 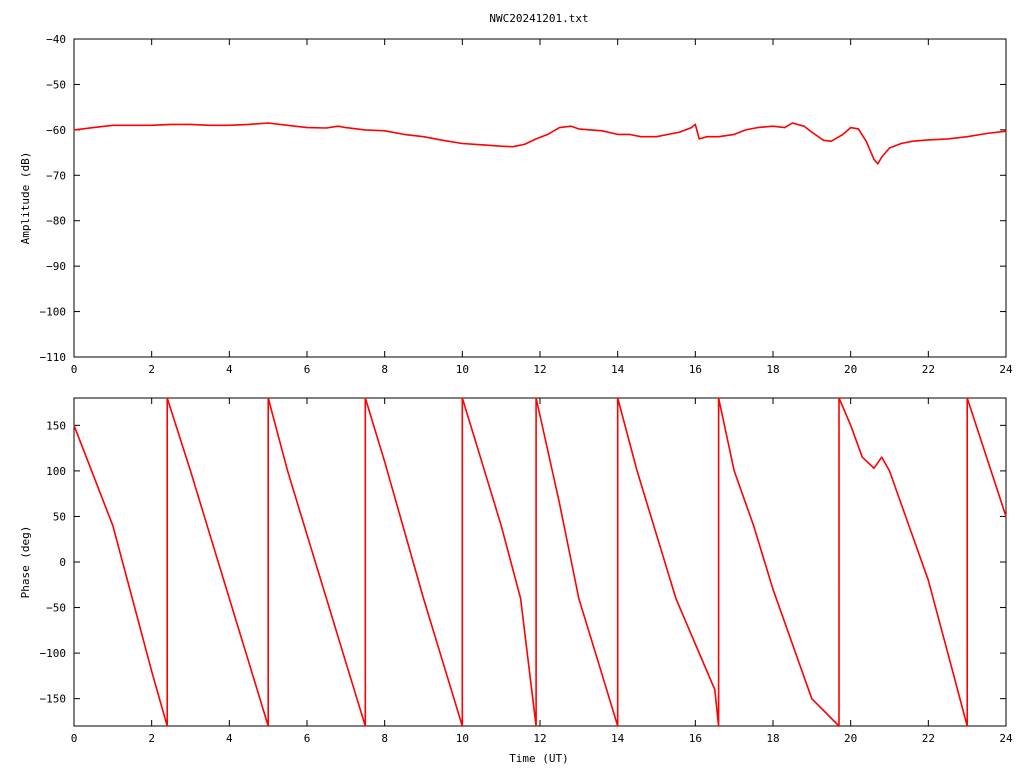 I want to click on amplitude-y-tick-label: −40, so click(x=56, y=39).